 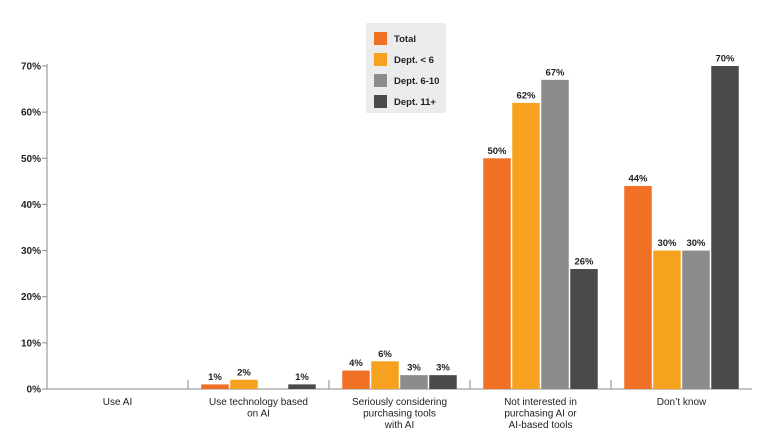 What do you see at coordinates (31, 343) in the screenshot?
I see `y-tick-label: 10%` at bounding box center [31, 343].